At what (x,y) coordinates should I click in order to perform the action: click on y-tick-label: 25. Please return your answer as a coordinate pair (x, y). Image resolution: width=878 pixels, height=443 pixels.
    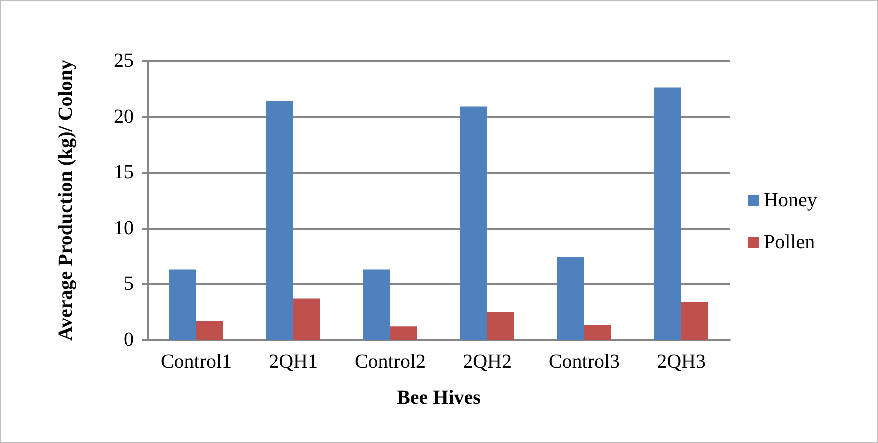
    Looking at the image, I should click on (124, 61).